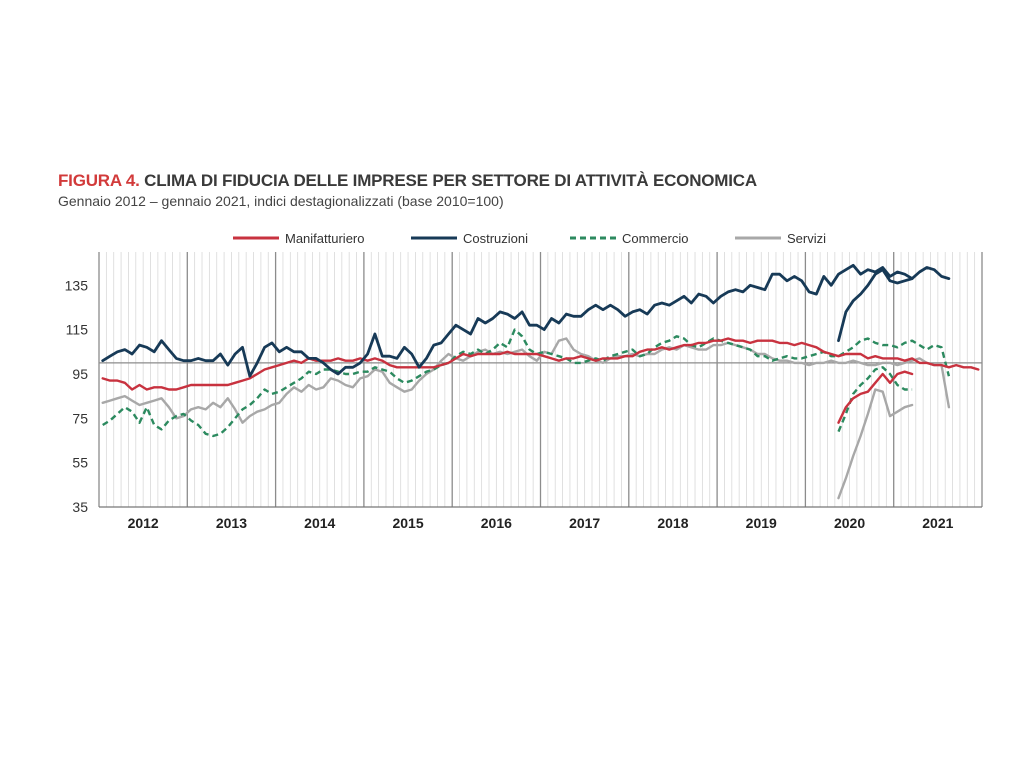 This screenshot has width=1024, height=768. What do you see at coordinates (672, 523) in the screenshot?
I see `x-tick-label: 2018` at bounding box center [672, 523].